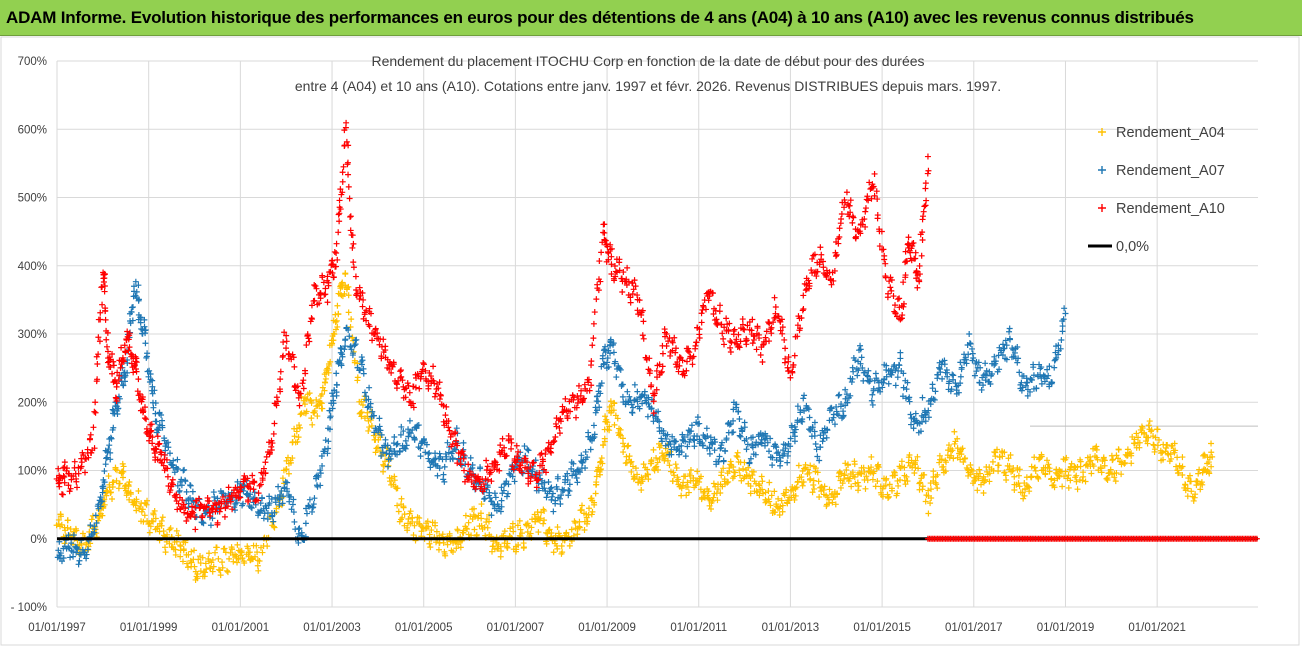 This screenshot has height=647, width=1302. Describe the element at coordinates (791, 628) in the screenshot. I see `x-tick-label: 01/01/2013` at that location.